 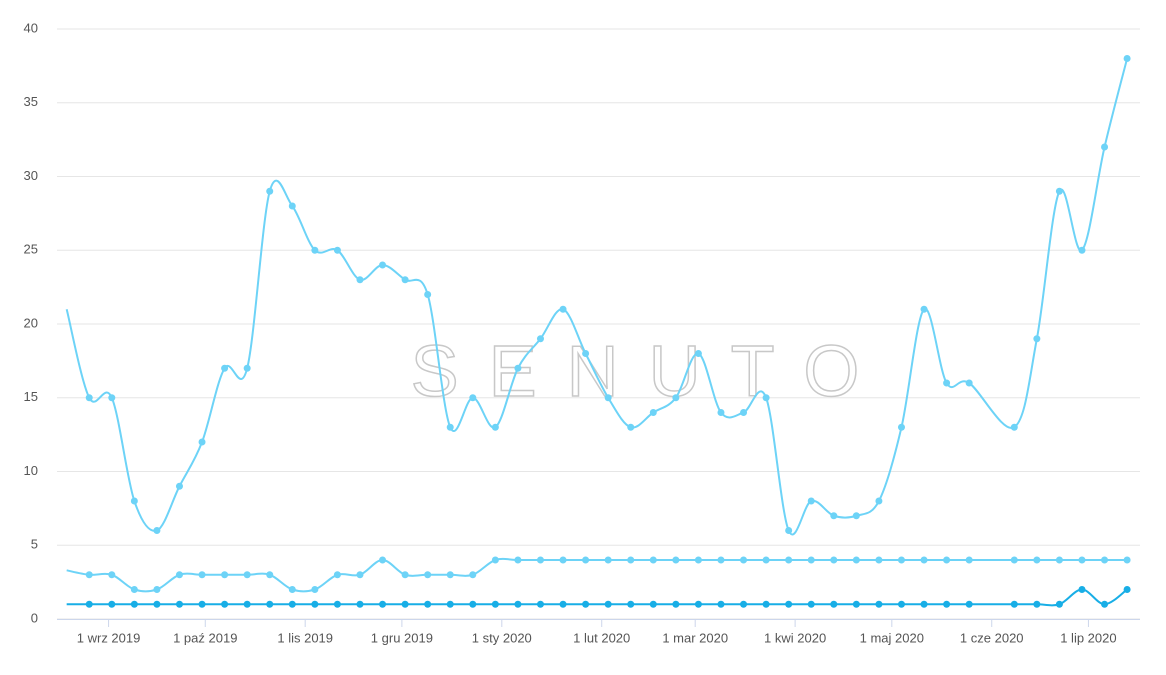 I want to click on x-tick-label: 1 lip 2020, so click(x=1088, y=637).